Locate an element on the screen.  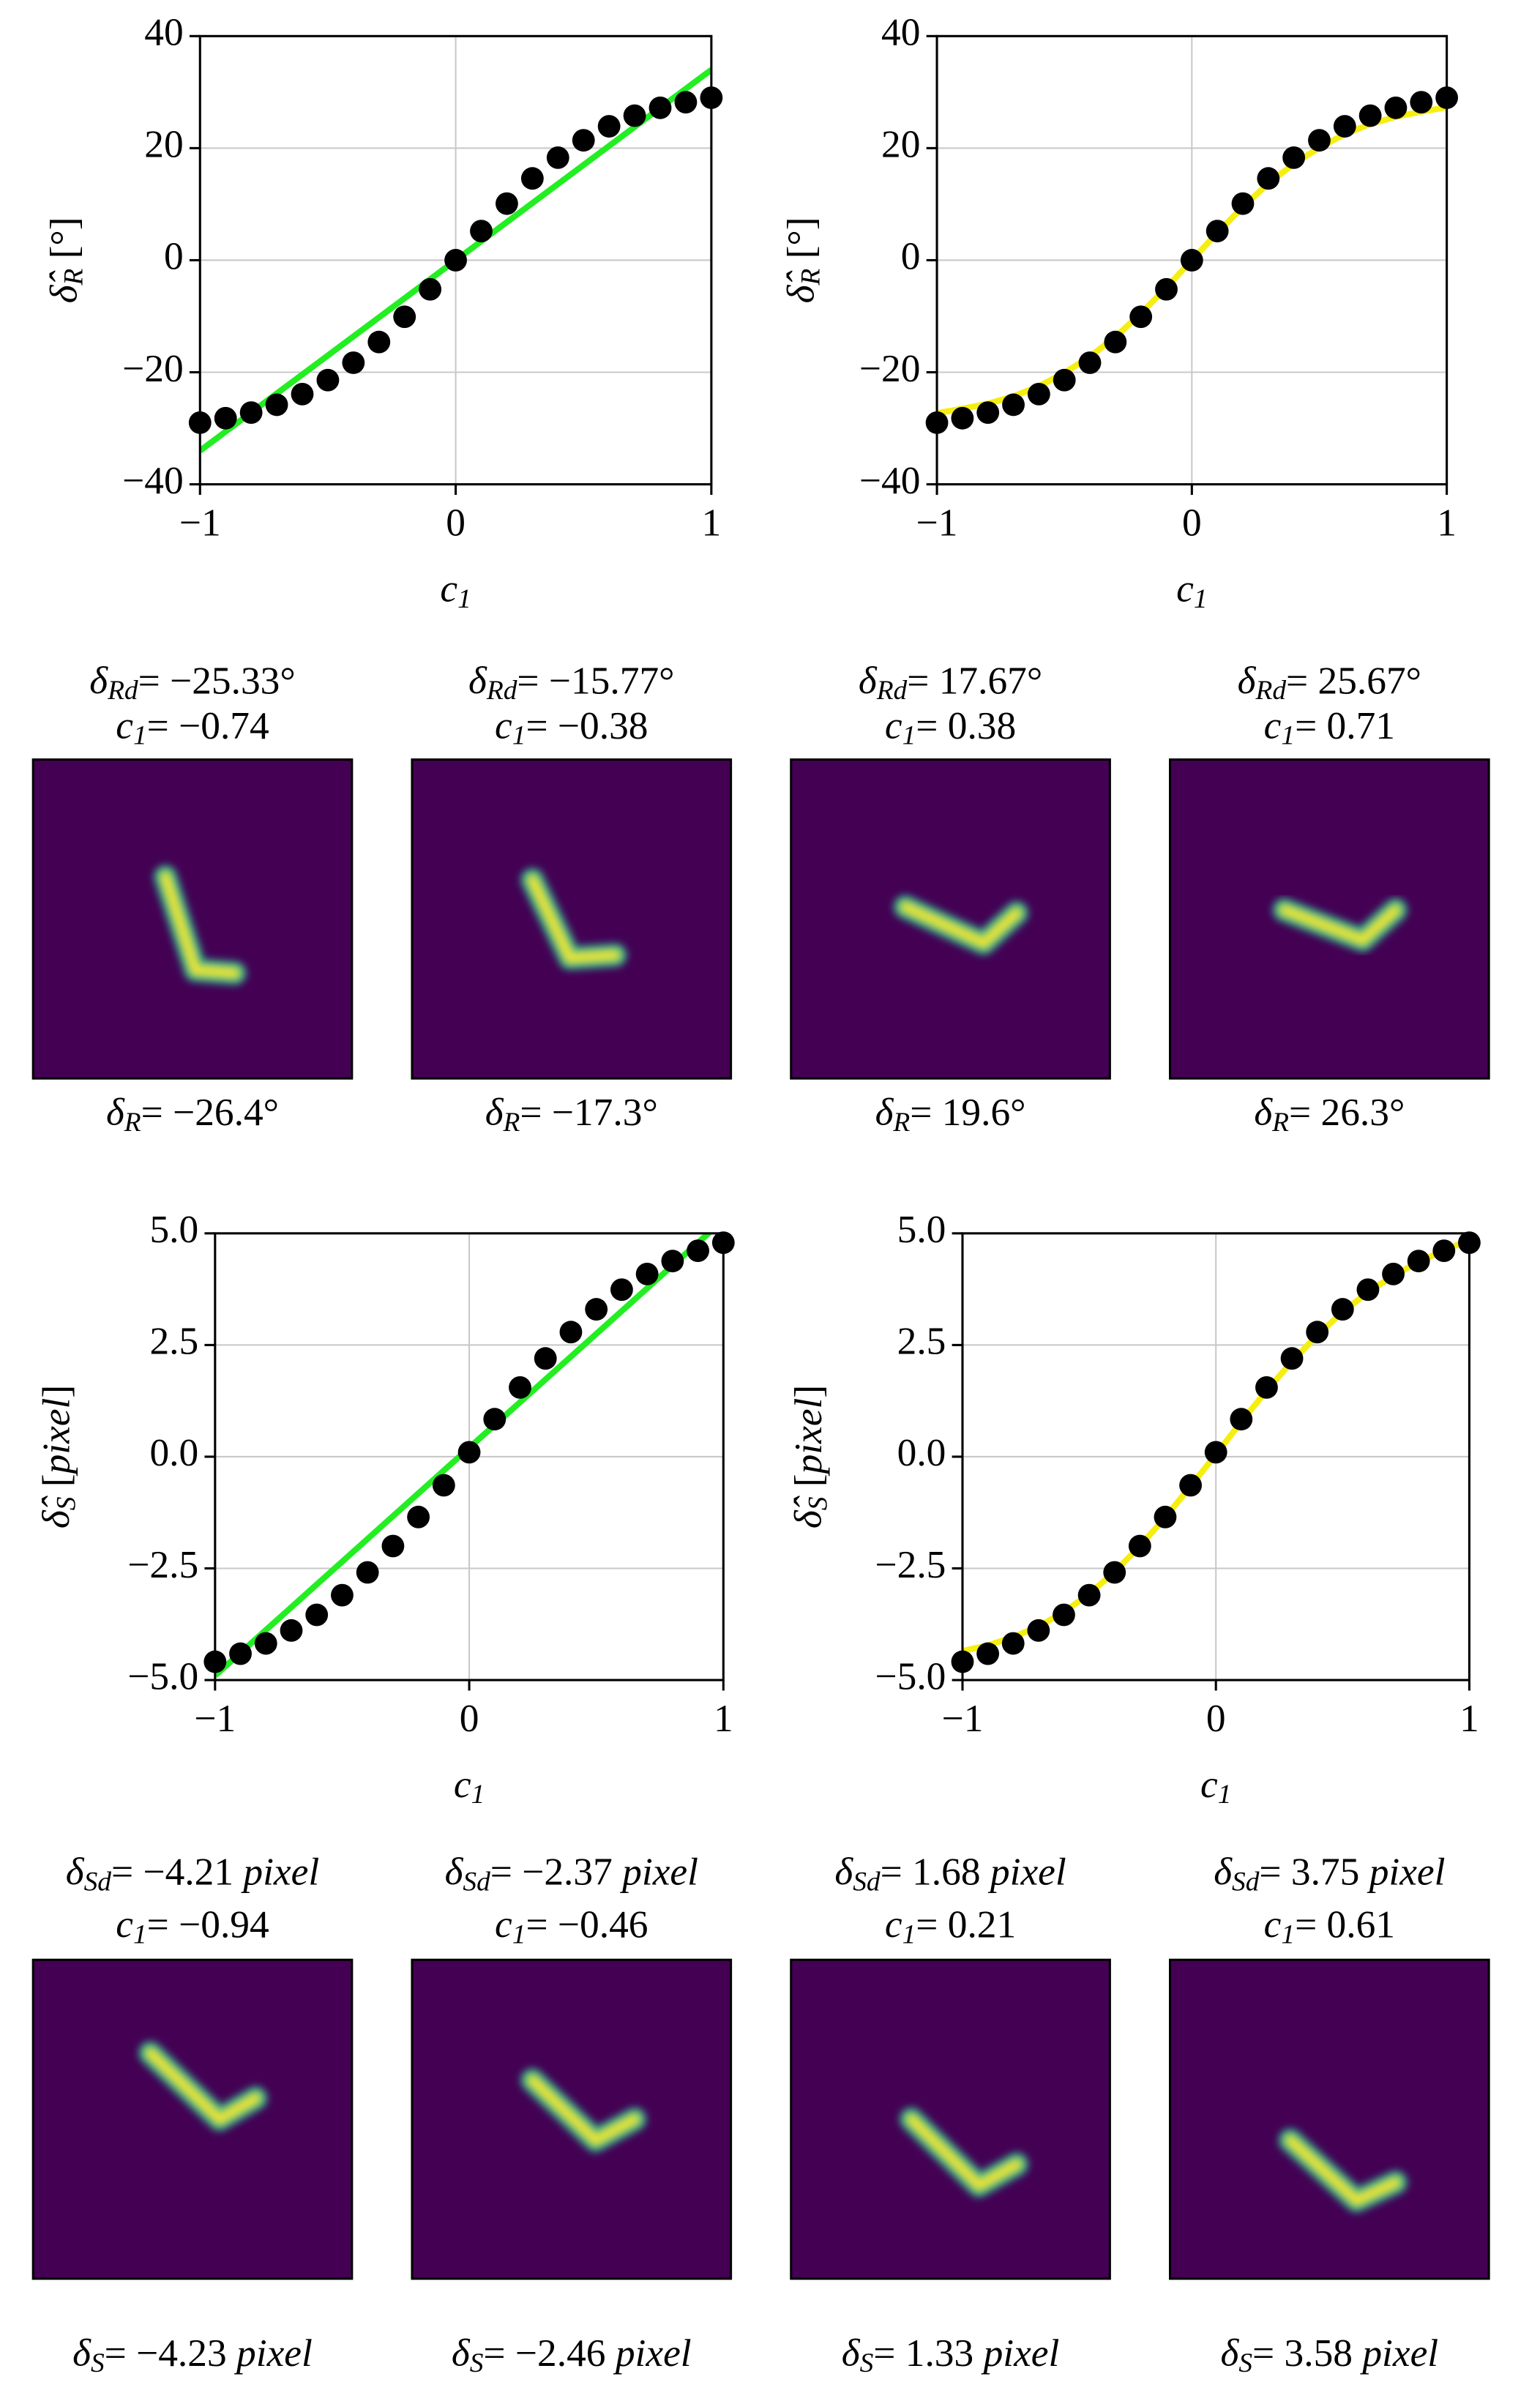
panel-title: δRd= −15.77° is located at coordinates (571, 682).